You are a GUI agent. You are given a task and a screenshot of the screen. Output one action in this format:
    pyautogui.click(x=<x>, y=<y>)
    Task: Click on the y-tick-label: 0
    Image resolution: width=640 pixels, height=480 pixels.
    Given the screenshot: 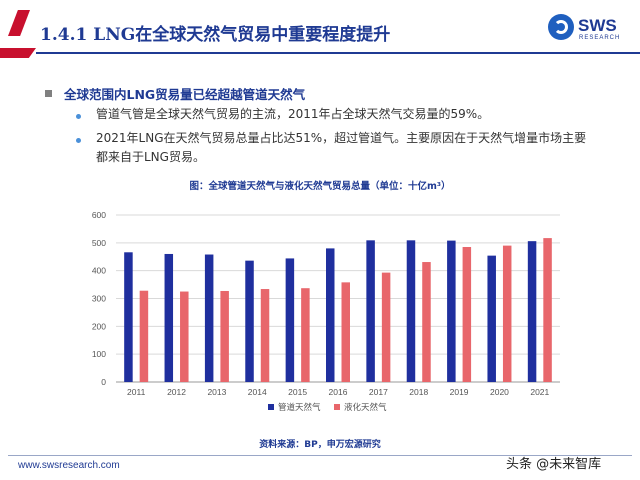 What is the action you would take?
    pyautogui.click(x=103, y=382)
    